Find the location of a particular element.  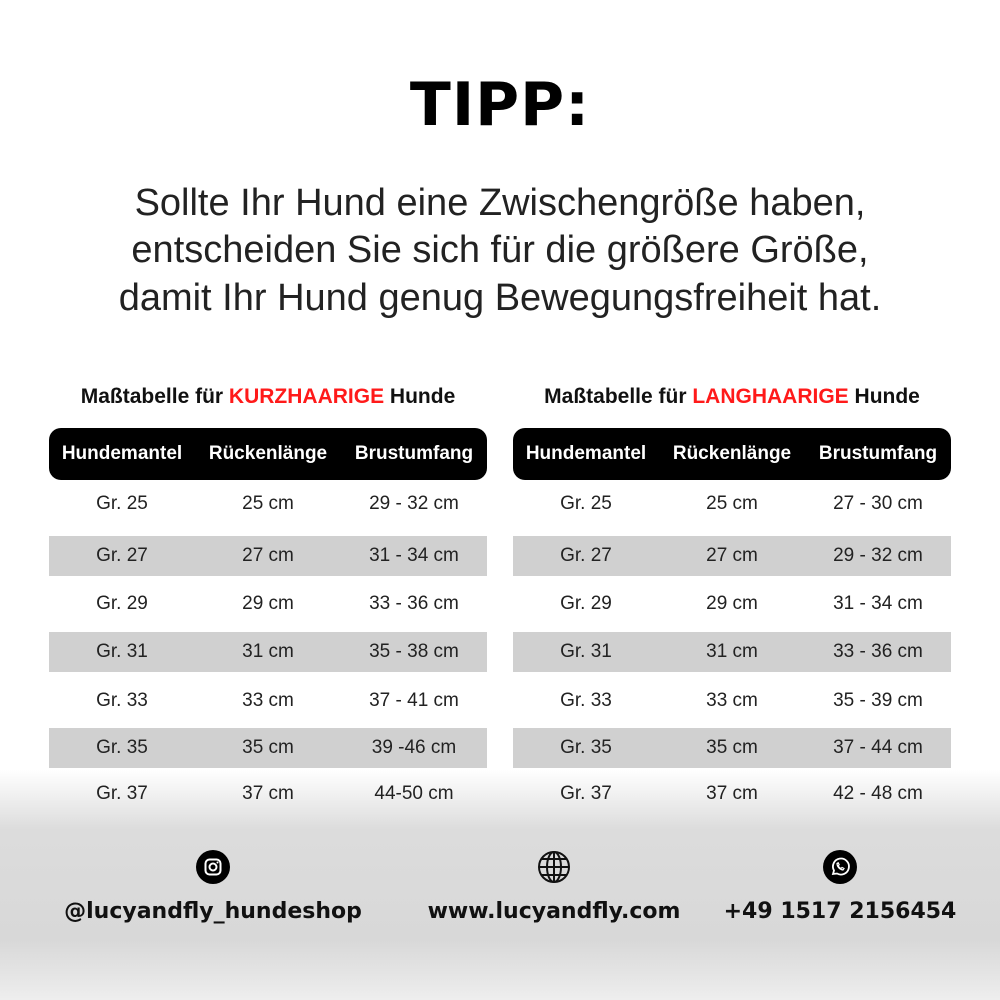

table-cell: 42 - 48 cm is located at coordinates (878, 793).